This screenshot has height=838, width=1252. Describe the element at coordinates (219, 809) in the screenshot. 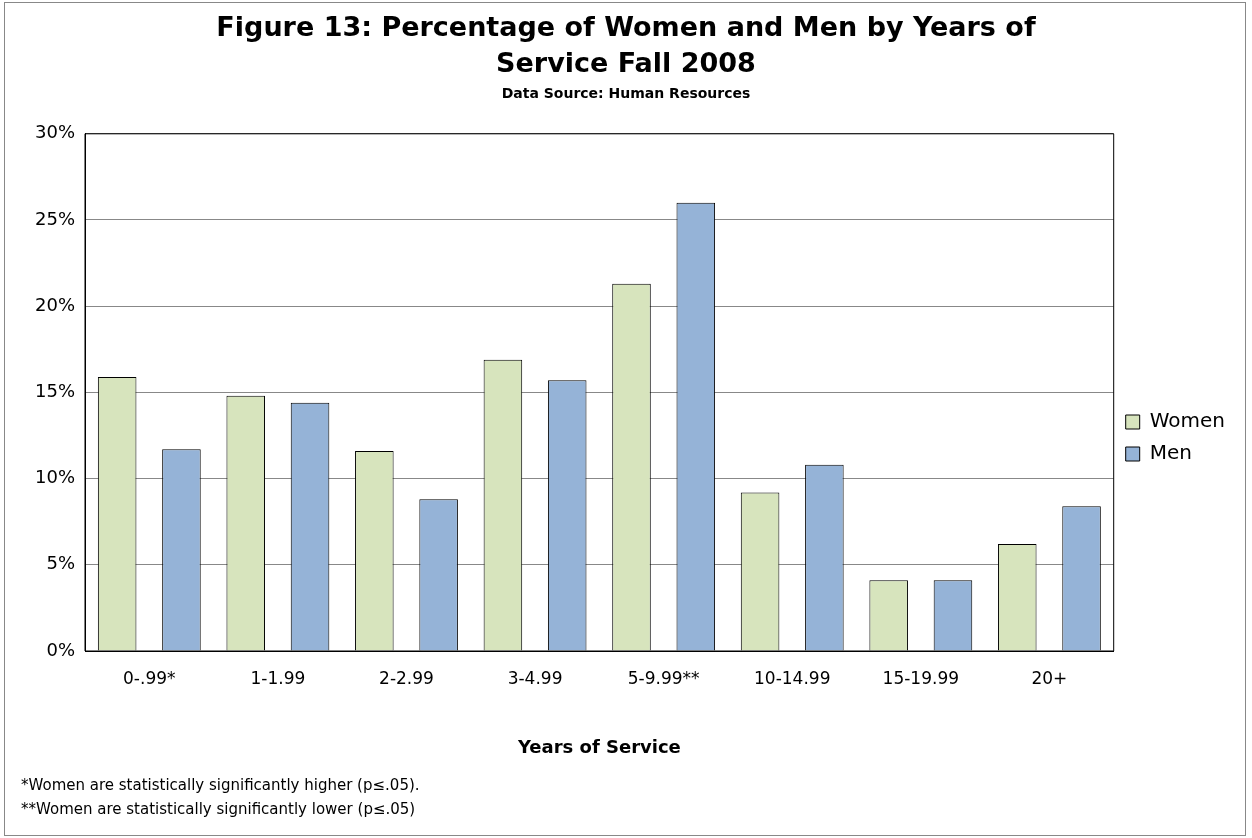

I see `text: **Women are statistically significantly lower (p≤.05)` at that location.